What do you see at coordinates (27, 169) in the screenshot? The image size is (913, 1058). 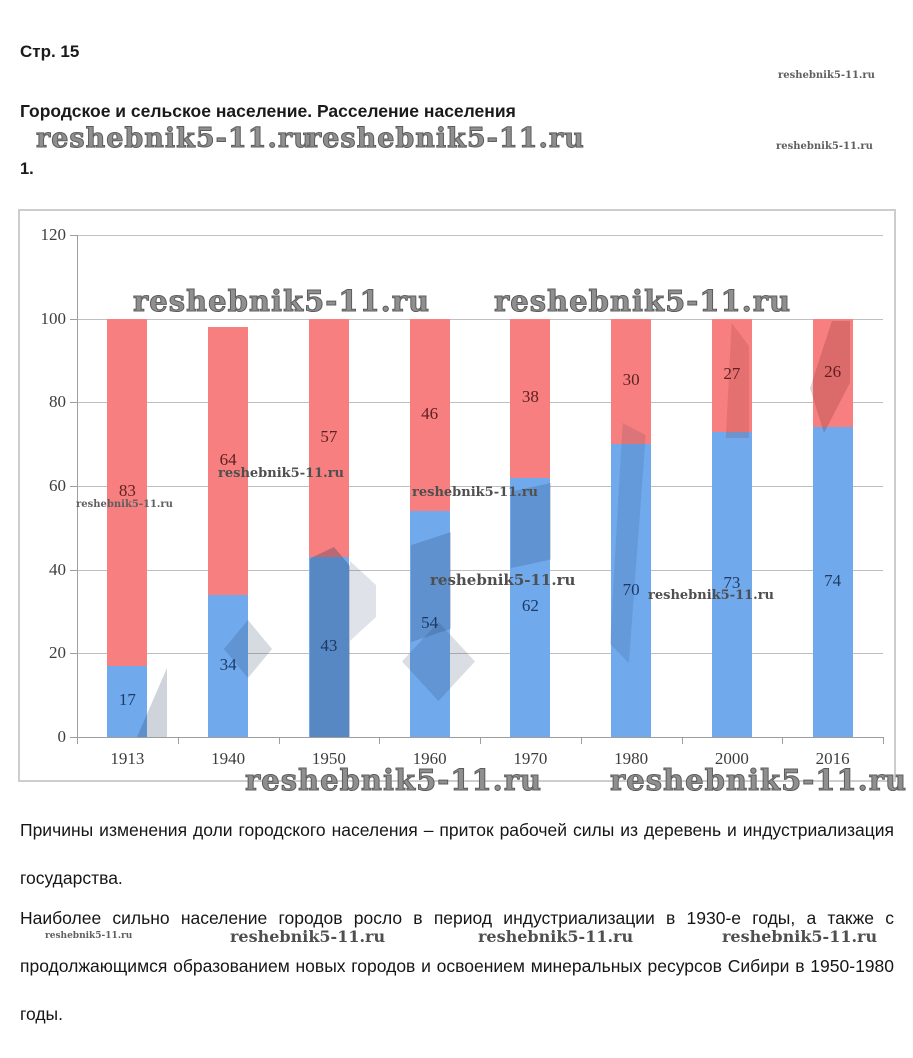 I see `item-number: 1.` at bounding box center [27, 169].